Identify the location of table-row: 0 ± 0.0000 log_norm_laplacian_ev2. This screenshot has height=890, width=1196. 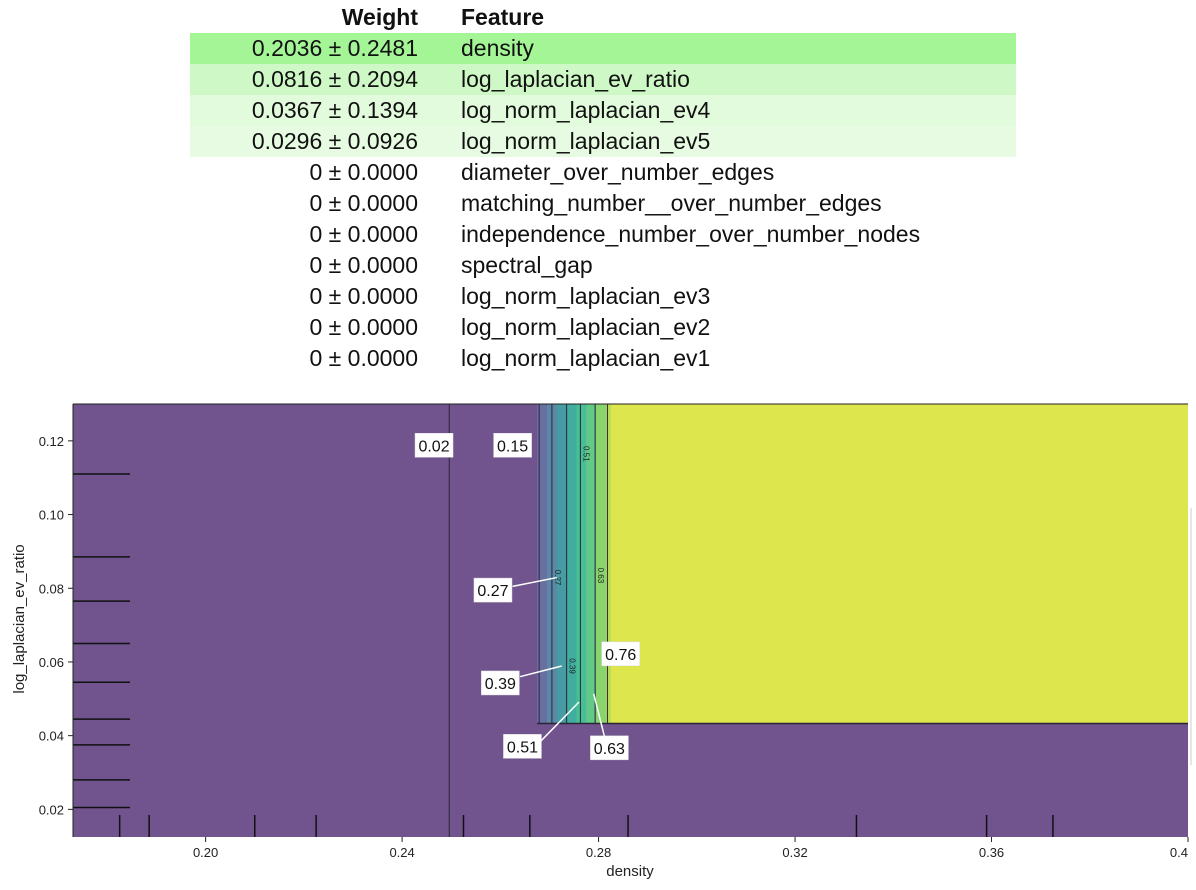
(603, 327).